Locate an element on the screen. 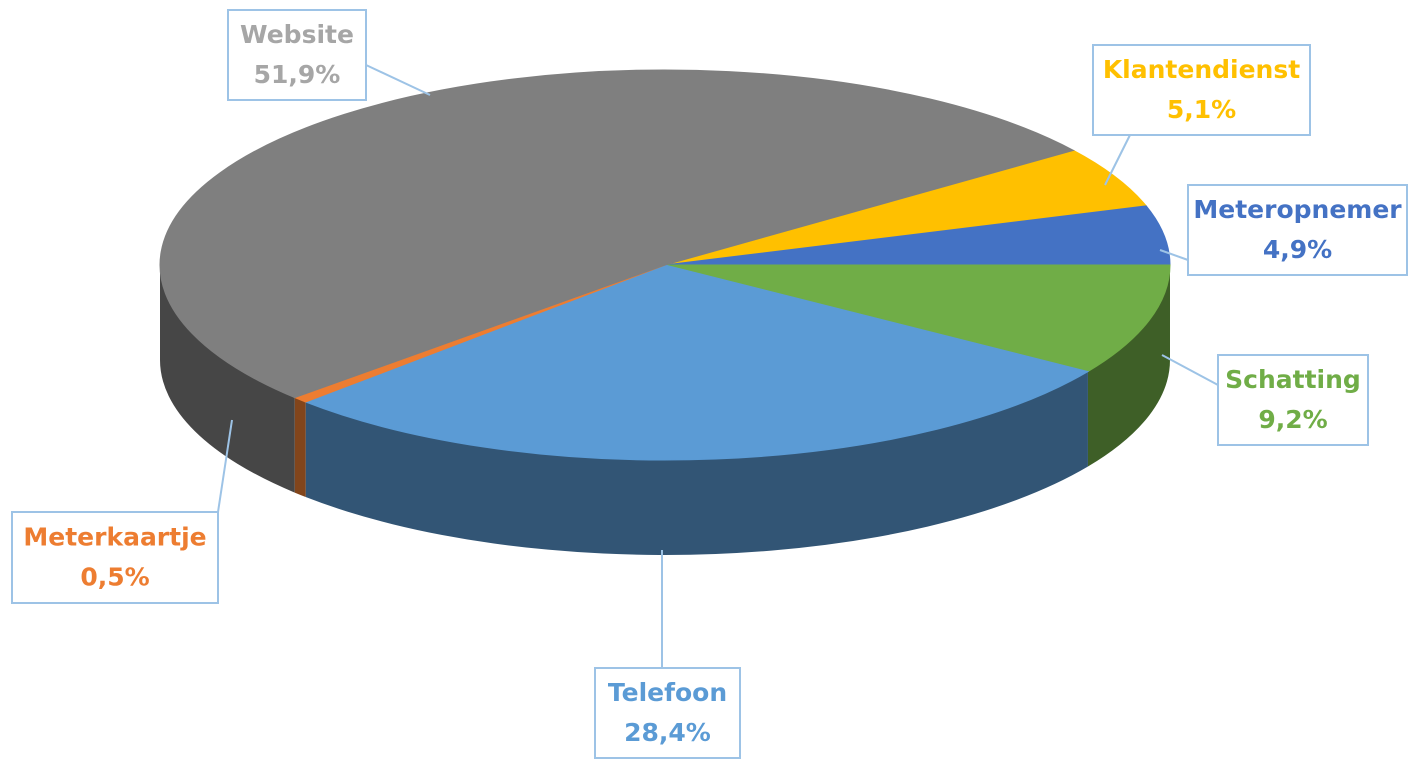 This screenshot has height=759, width=1408. value-label: 0,5% is located at coordinates (114, 577).